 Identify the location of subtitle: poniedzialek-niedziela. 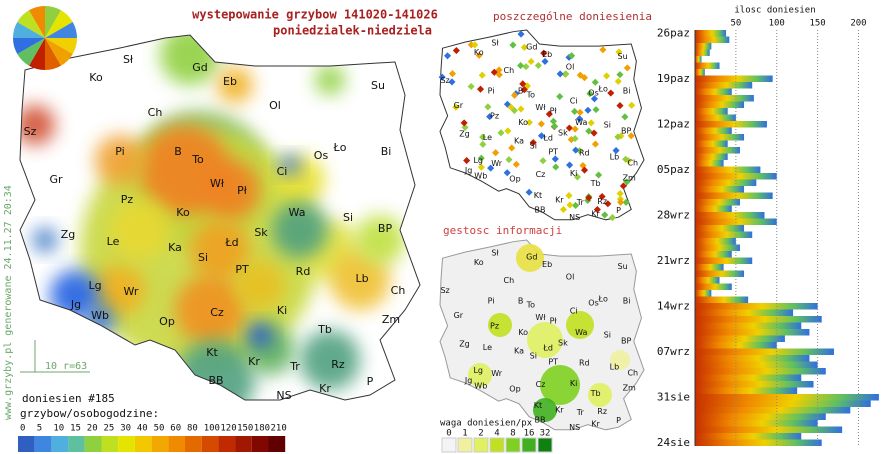
(352, 31).